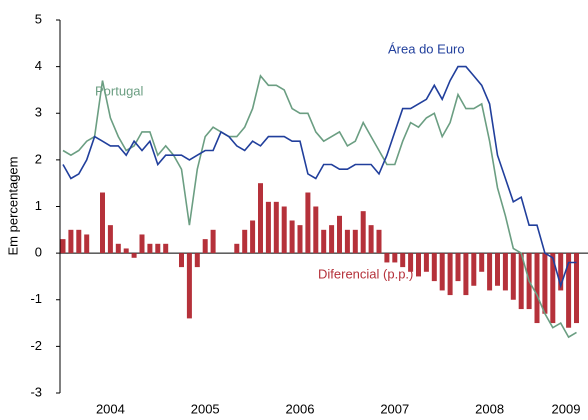 Image resolution: width=588 pixels, height=420 pixels. What do you see at coordinates (300, 408) in the screenshot?
I see `x-tick-label: 2006` at bounding box center [300, 408].